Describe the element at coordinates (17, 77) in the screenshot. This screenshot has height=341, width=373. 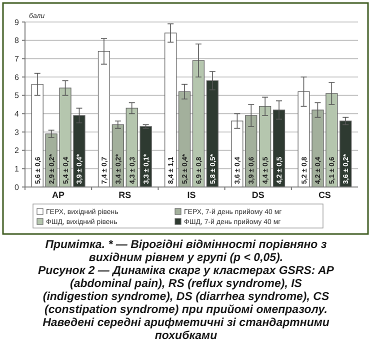
I see `y-tick-label: 6` at that location.